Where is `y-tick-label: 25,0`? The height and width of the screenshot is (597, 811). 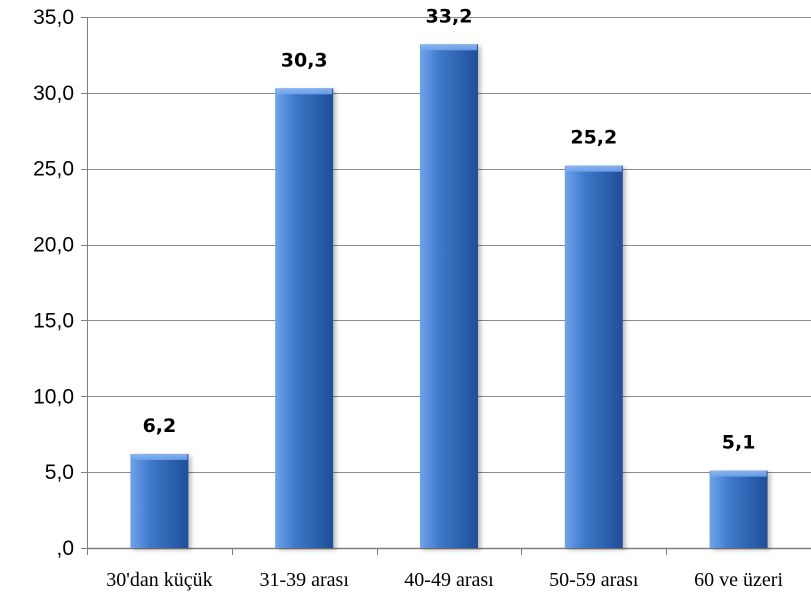 y-tick-label: 25,0 is located at coordinates (53, 169).